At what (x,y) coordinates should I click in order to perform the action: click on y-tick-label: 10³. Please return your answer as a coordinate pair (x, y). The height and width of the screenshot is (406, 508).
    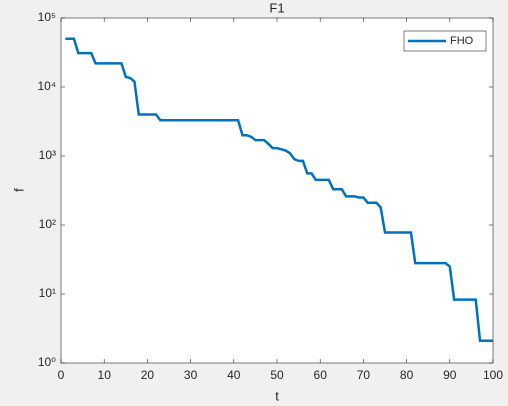
    Looking at the image, I should click on (47, 155).